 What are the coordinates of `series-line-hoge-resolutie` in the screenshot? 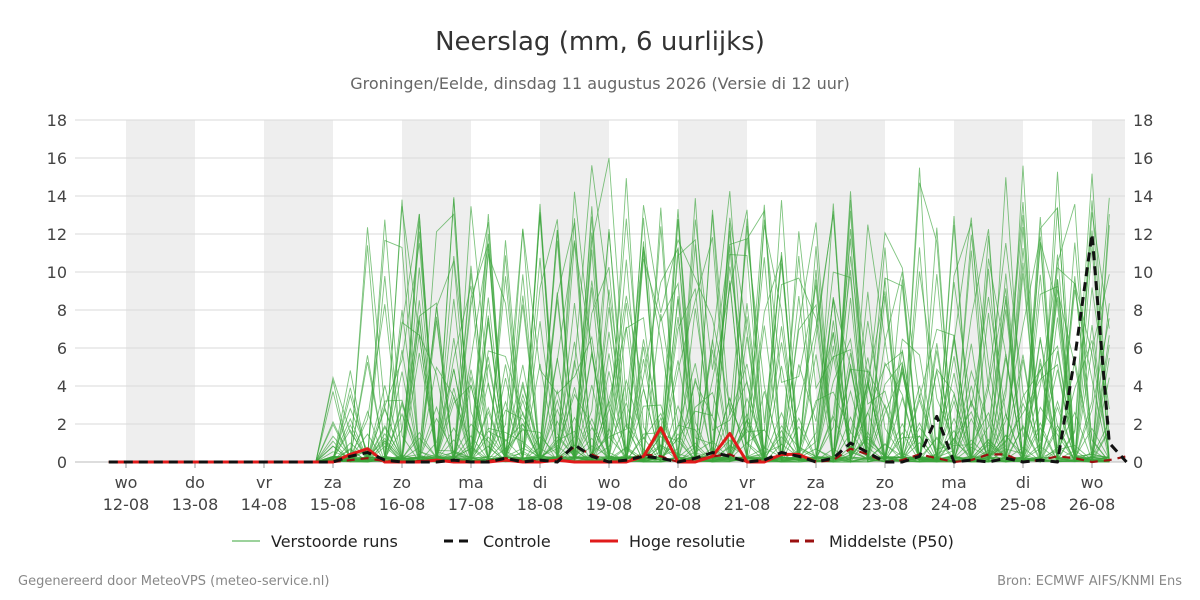 It's located at (462, 445).